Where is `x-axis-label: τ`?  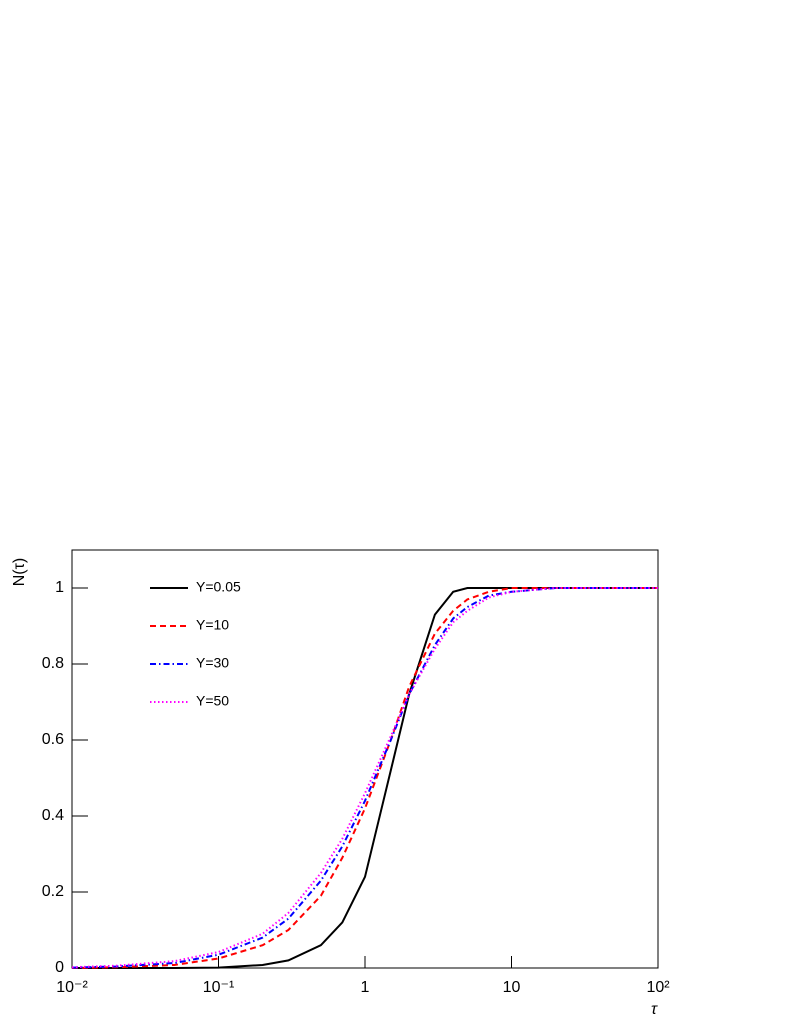
x-axis-label: τ is located at coordinates (654, 1009).